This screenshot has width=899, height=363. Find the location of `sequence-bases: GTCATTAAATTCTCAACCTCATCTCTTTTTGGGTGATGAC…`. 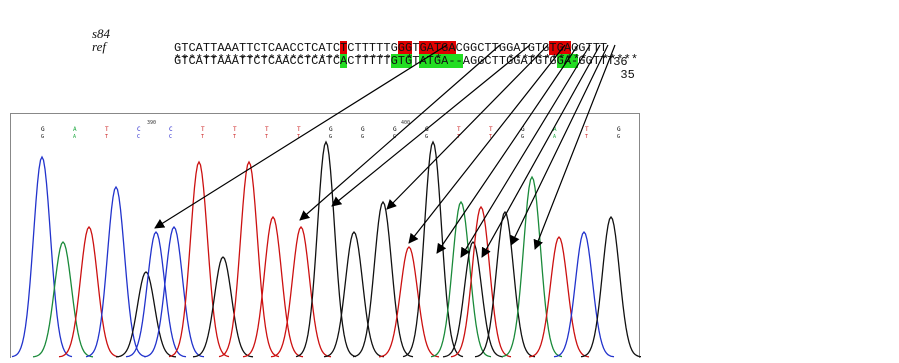

sequence-bases: GTCATTAAATTCTCAACCTCATCTCTTTTTGGGTGATGAC… is located at coordinates (390, 48).